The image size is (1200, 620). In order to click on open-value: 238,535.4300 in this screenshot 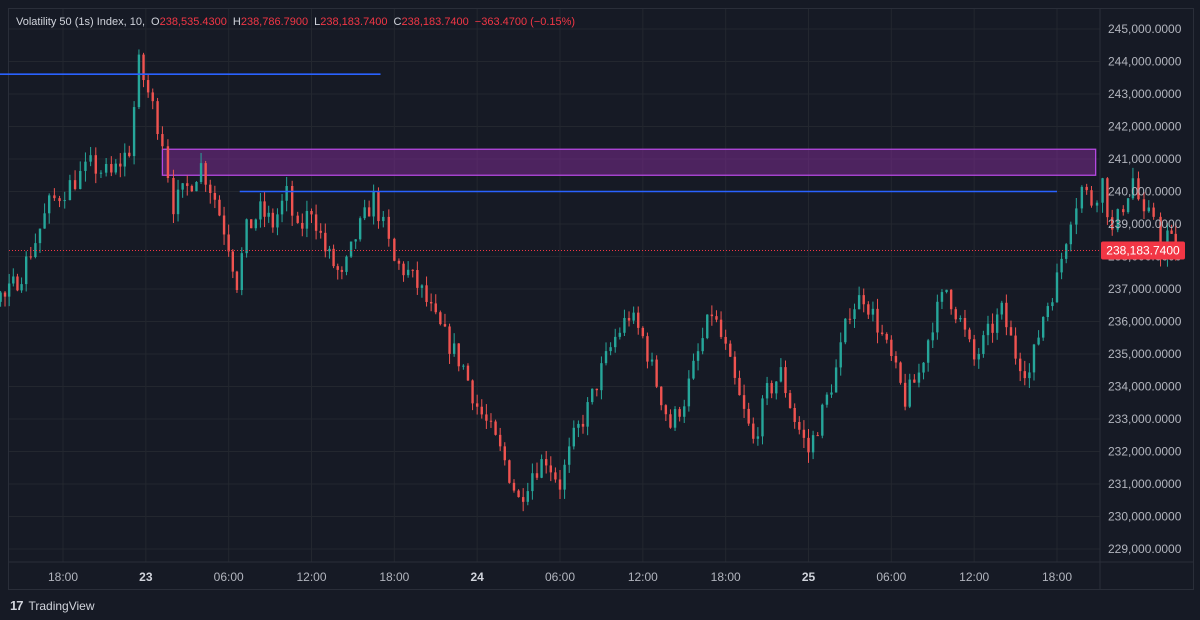, I will do `click(193, 22)`.